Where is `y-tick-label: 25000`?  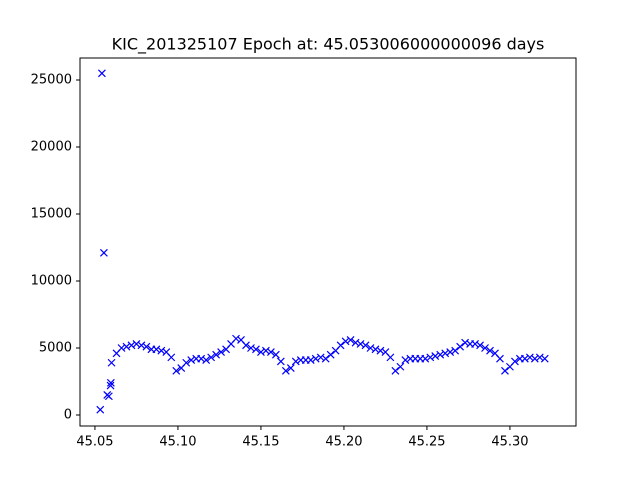 y-tick-label: 25000 is located at coordinates (51, 80).